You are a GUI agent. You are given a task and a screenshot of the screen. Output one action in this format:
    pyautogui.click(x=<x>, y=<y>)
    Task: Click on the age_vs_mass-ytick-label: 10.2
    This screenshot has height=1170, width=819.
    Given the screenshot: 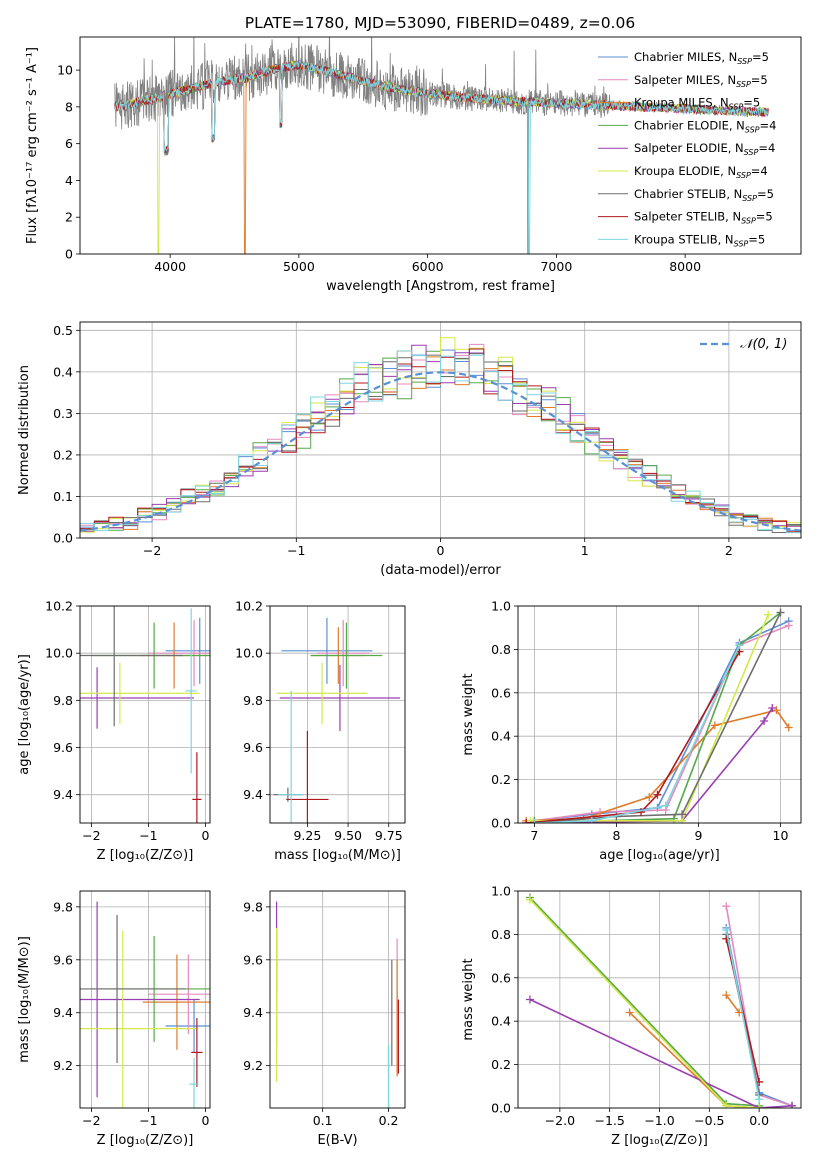 What is the action you would take?
    pyautogui.click(x=249, y=606)
    